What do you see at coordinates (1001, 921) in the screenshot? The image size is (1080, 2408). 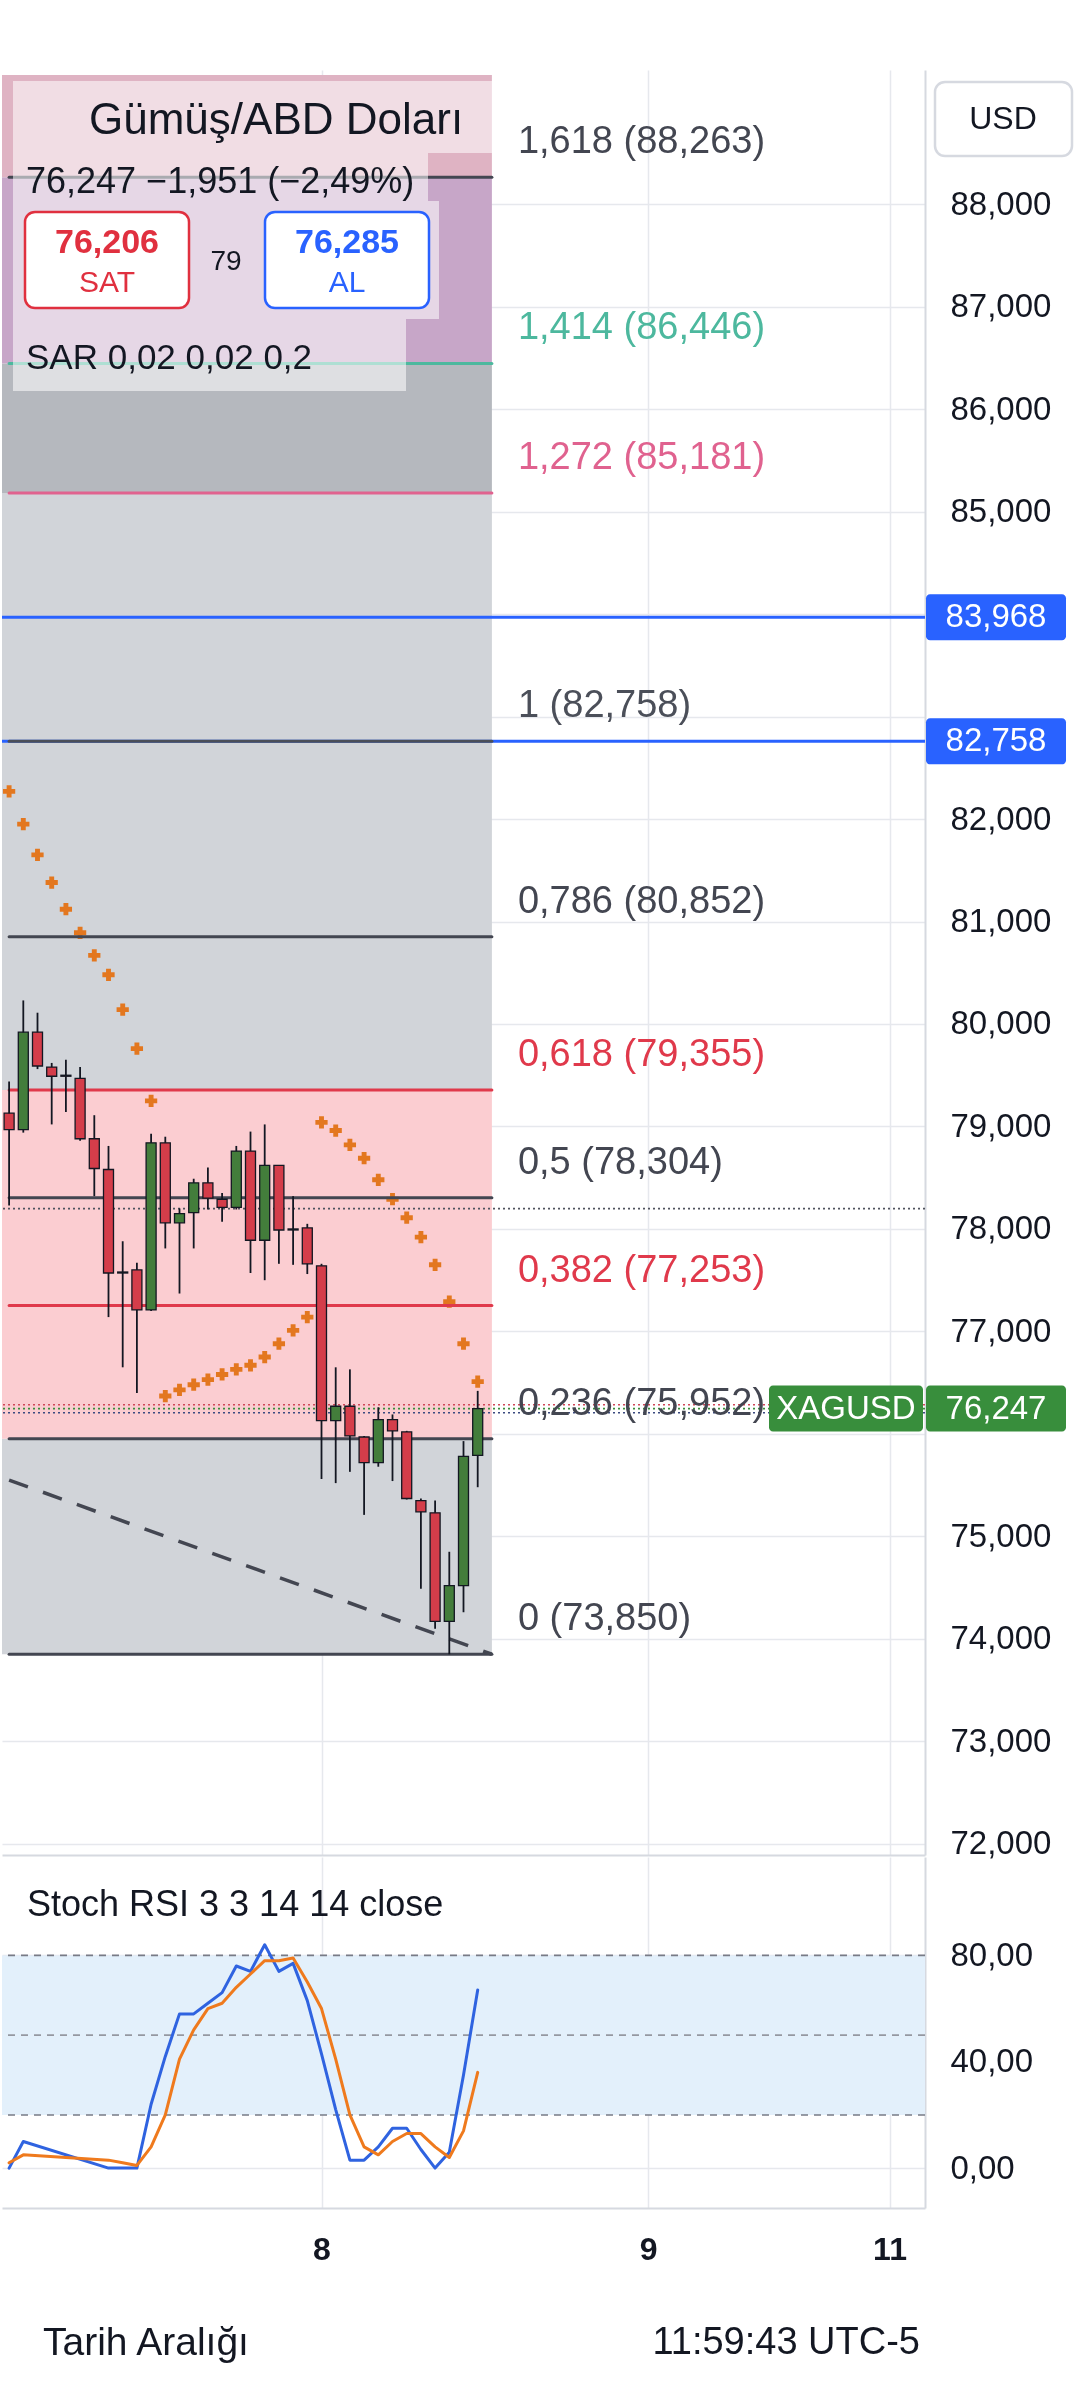 I see `y-tick-label: 81,000` at bounding box center [1001, 921].